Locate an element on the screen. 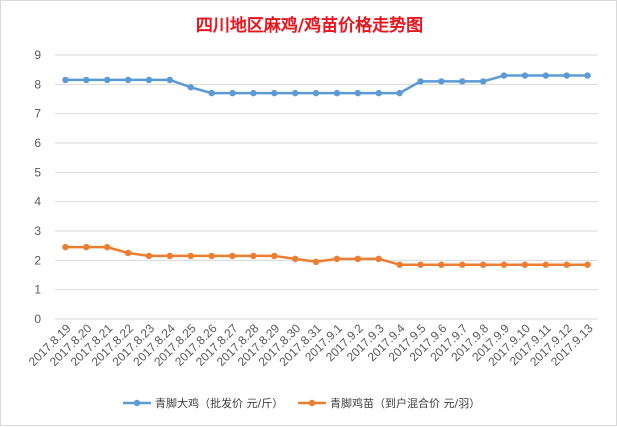 The height and width of the screenshot is (427, 617). y-tick-label: 6 is located at coordinates (37, 143).